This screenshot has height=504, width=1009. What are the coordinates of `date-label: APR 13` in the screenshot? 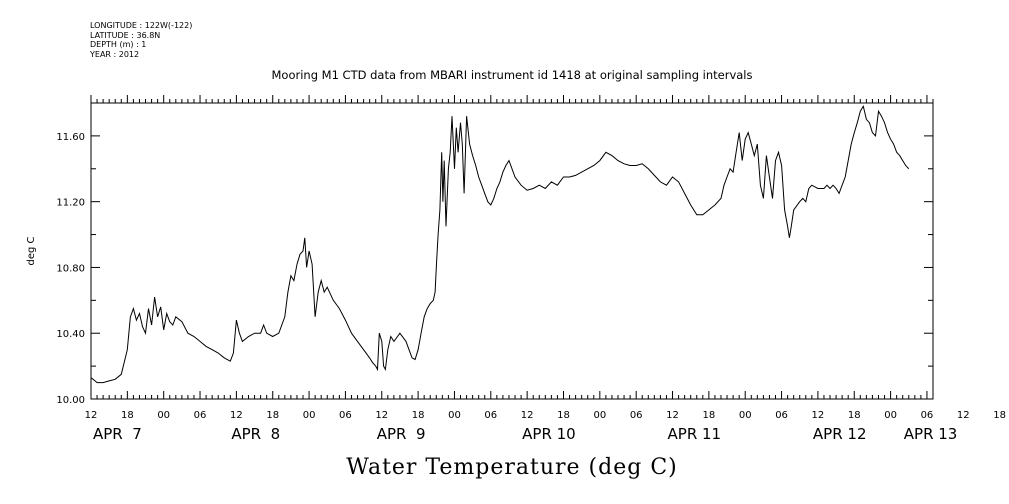 It's located at (931, 434).